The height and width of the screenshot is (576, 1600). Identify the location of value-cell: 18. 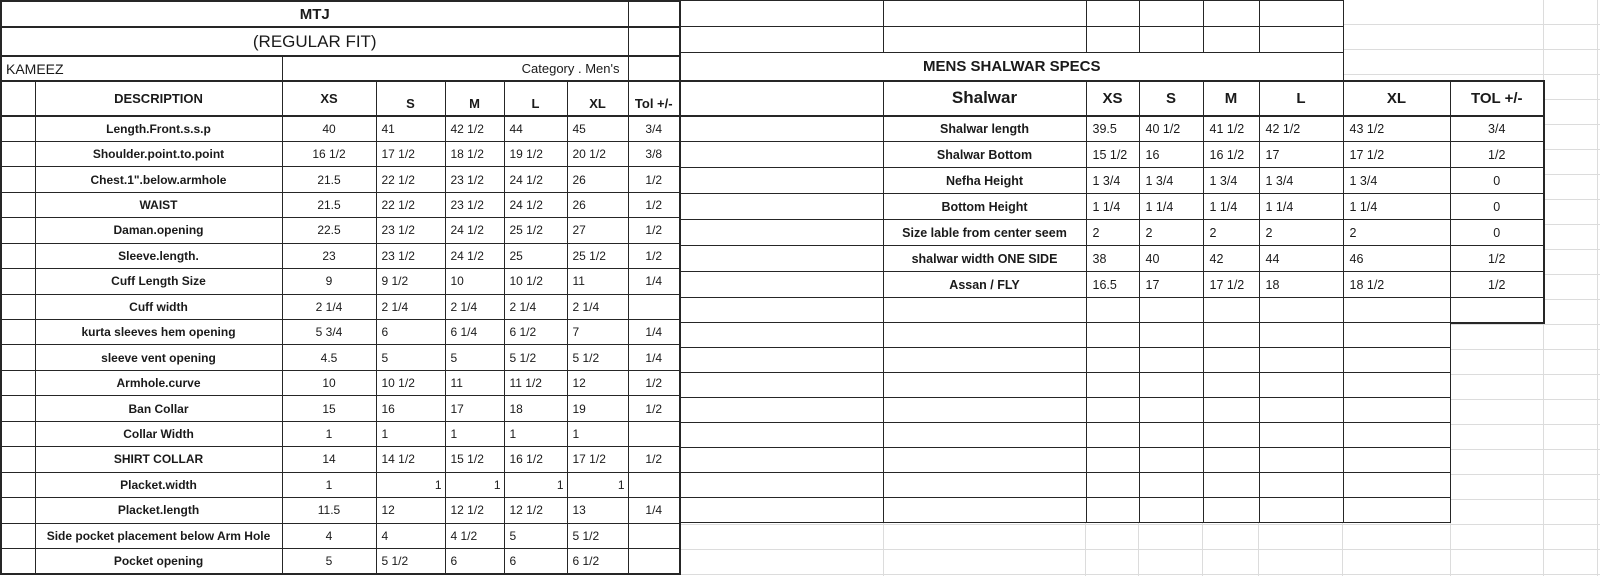
(535, 408).